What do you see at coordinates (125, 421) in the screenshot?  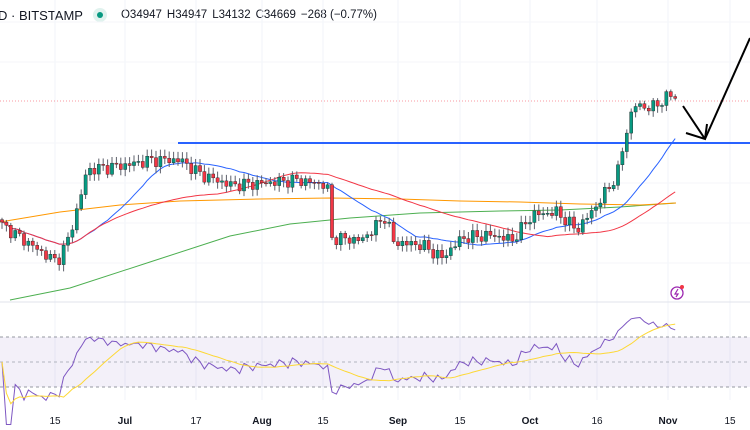 I see `x-tick-label: Jul` at bounding box center [125, 421].